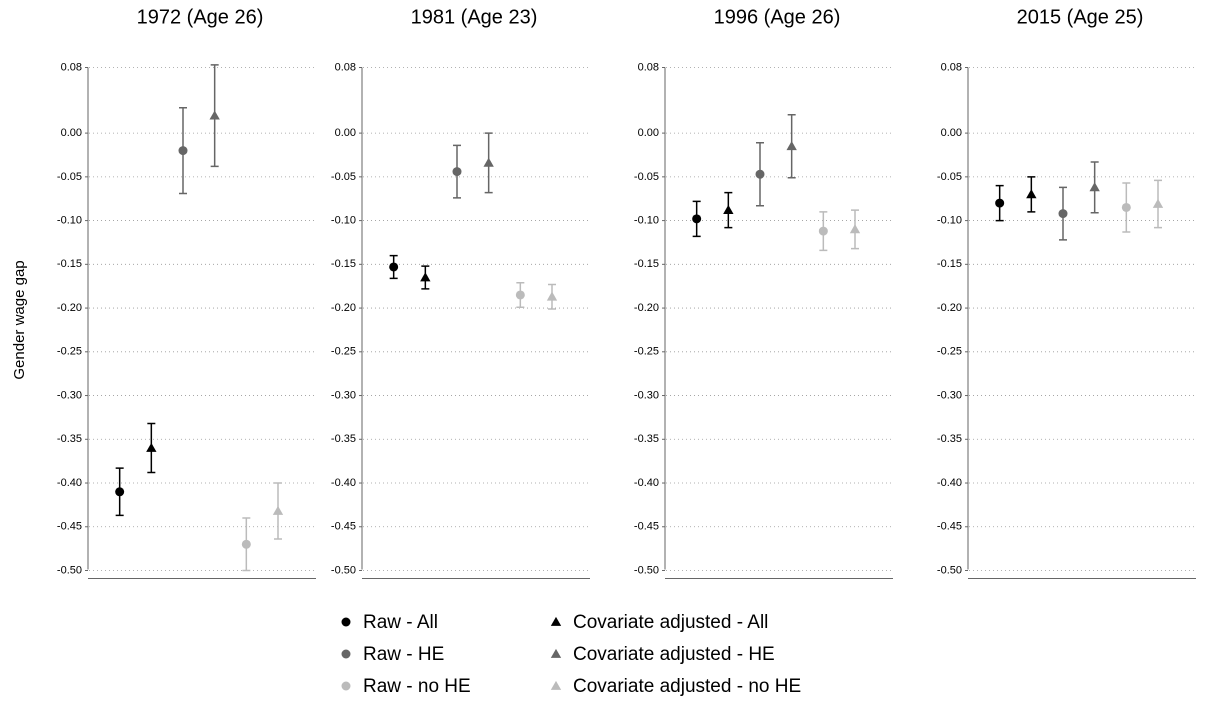  I want to click on legend-label: Raw - All, so click(400, 622).